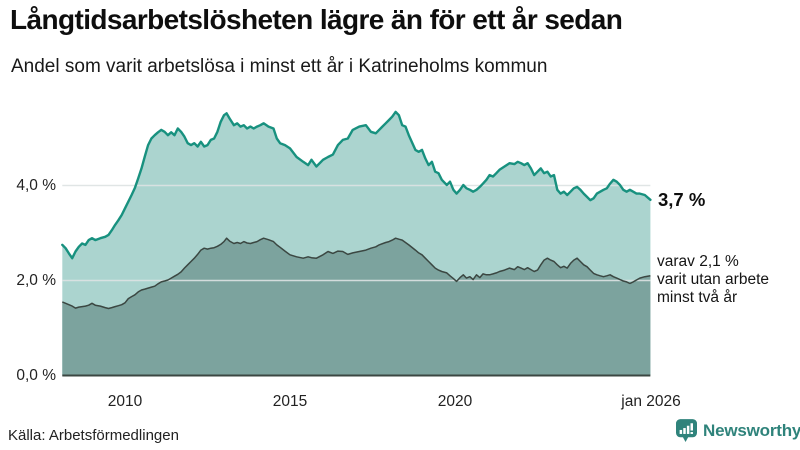 The height and width of the screenshot is (450, 800). I want to click on newsworthy-wordmark: Newsworthy, so click(751, 430).